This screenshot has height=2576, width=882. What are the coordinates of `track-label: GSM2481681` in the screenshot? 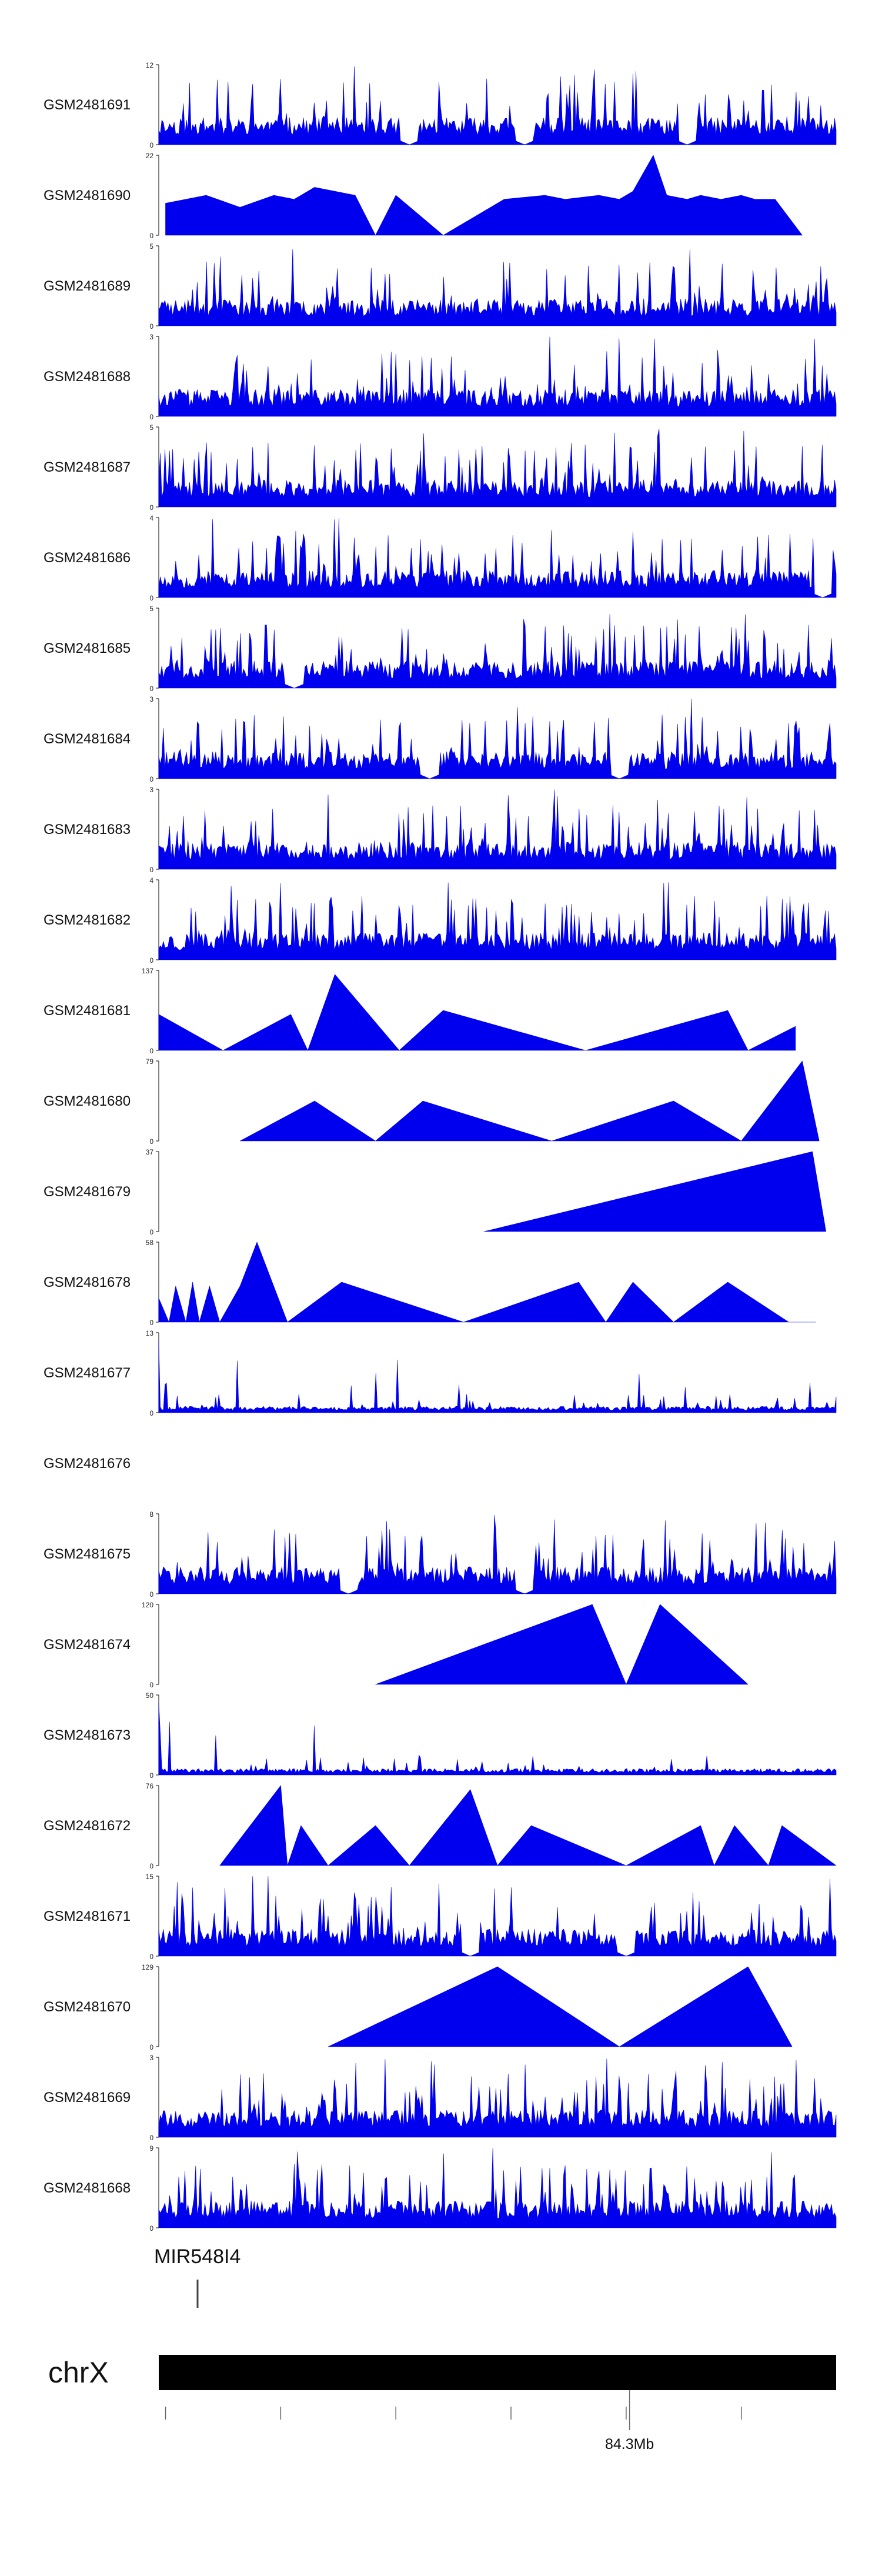 It's located at (87, 1011).